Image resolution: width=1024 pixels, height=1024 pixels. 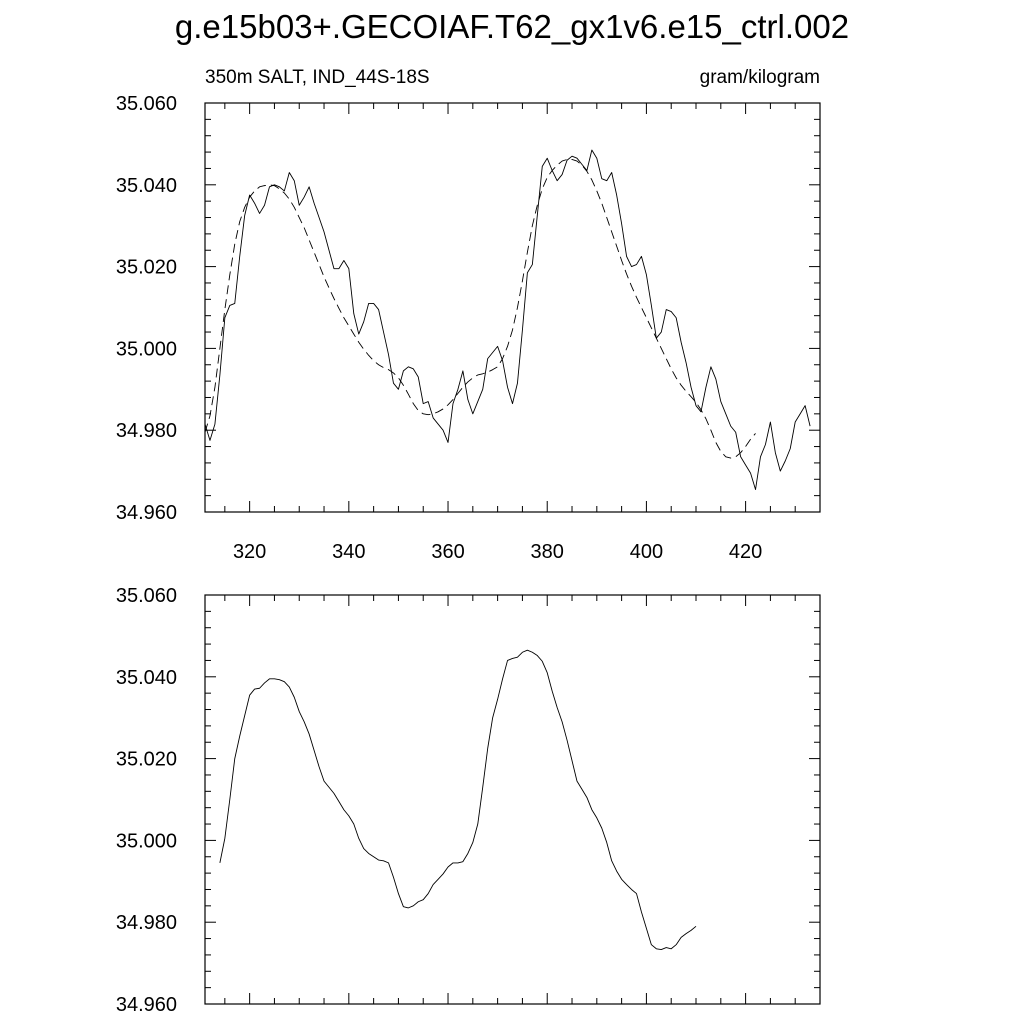 I want to click on bottom-y-tick-label: 35.020, so click(x=146, y=760).